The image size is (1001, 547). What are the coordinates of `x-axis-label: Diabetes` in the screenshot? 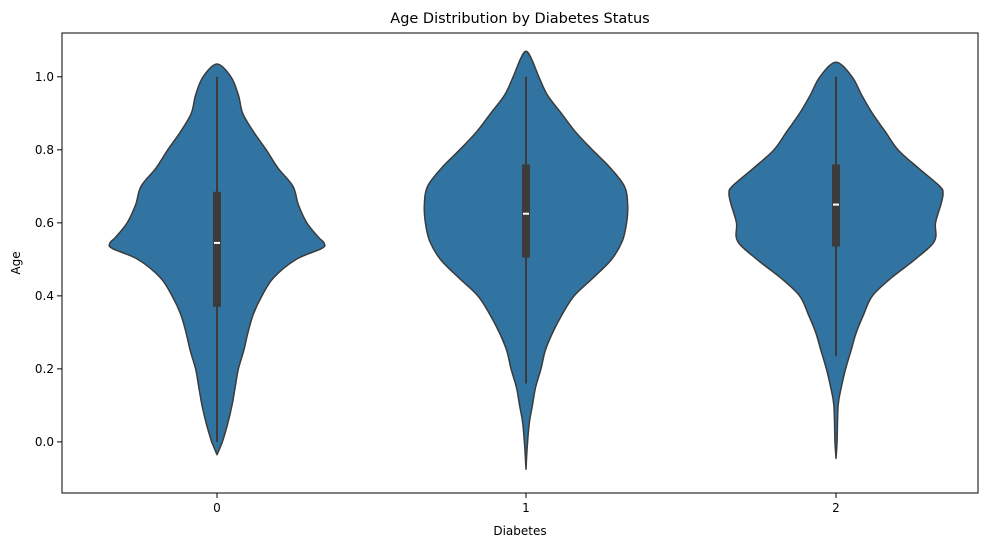 It's located at (519, 531).